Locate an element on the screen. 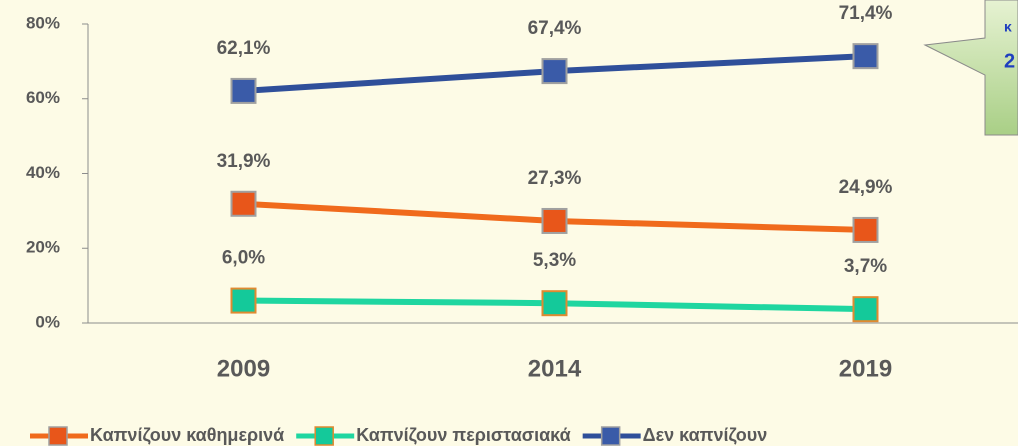 This screenshot has height=446, width=1018. data-label: 27,3% is located at coordinates (555, 178).